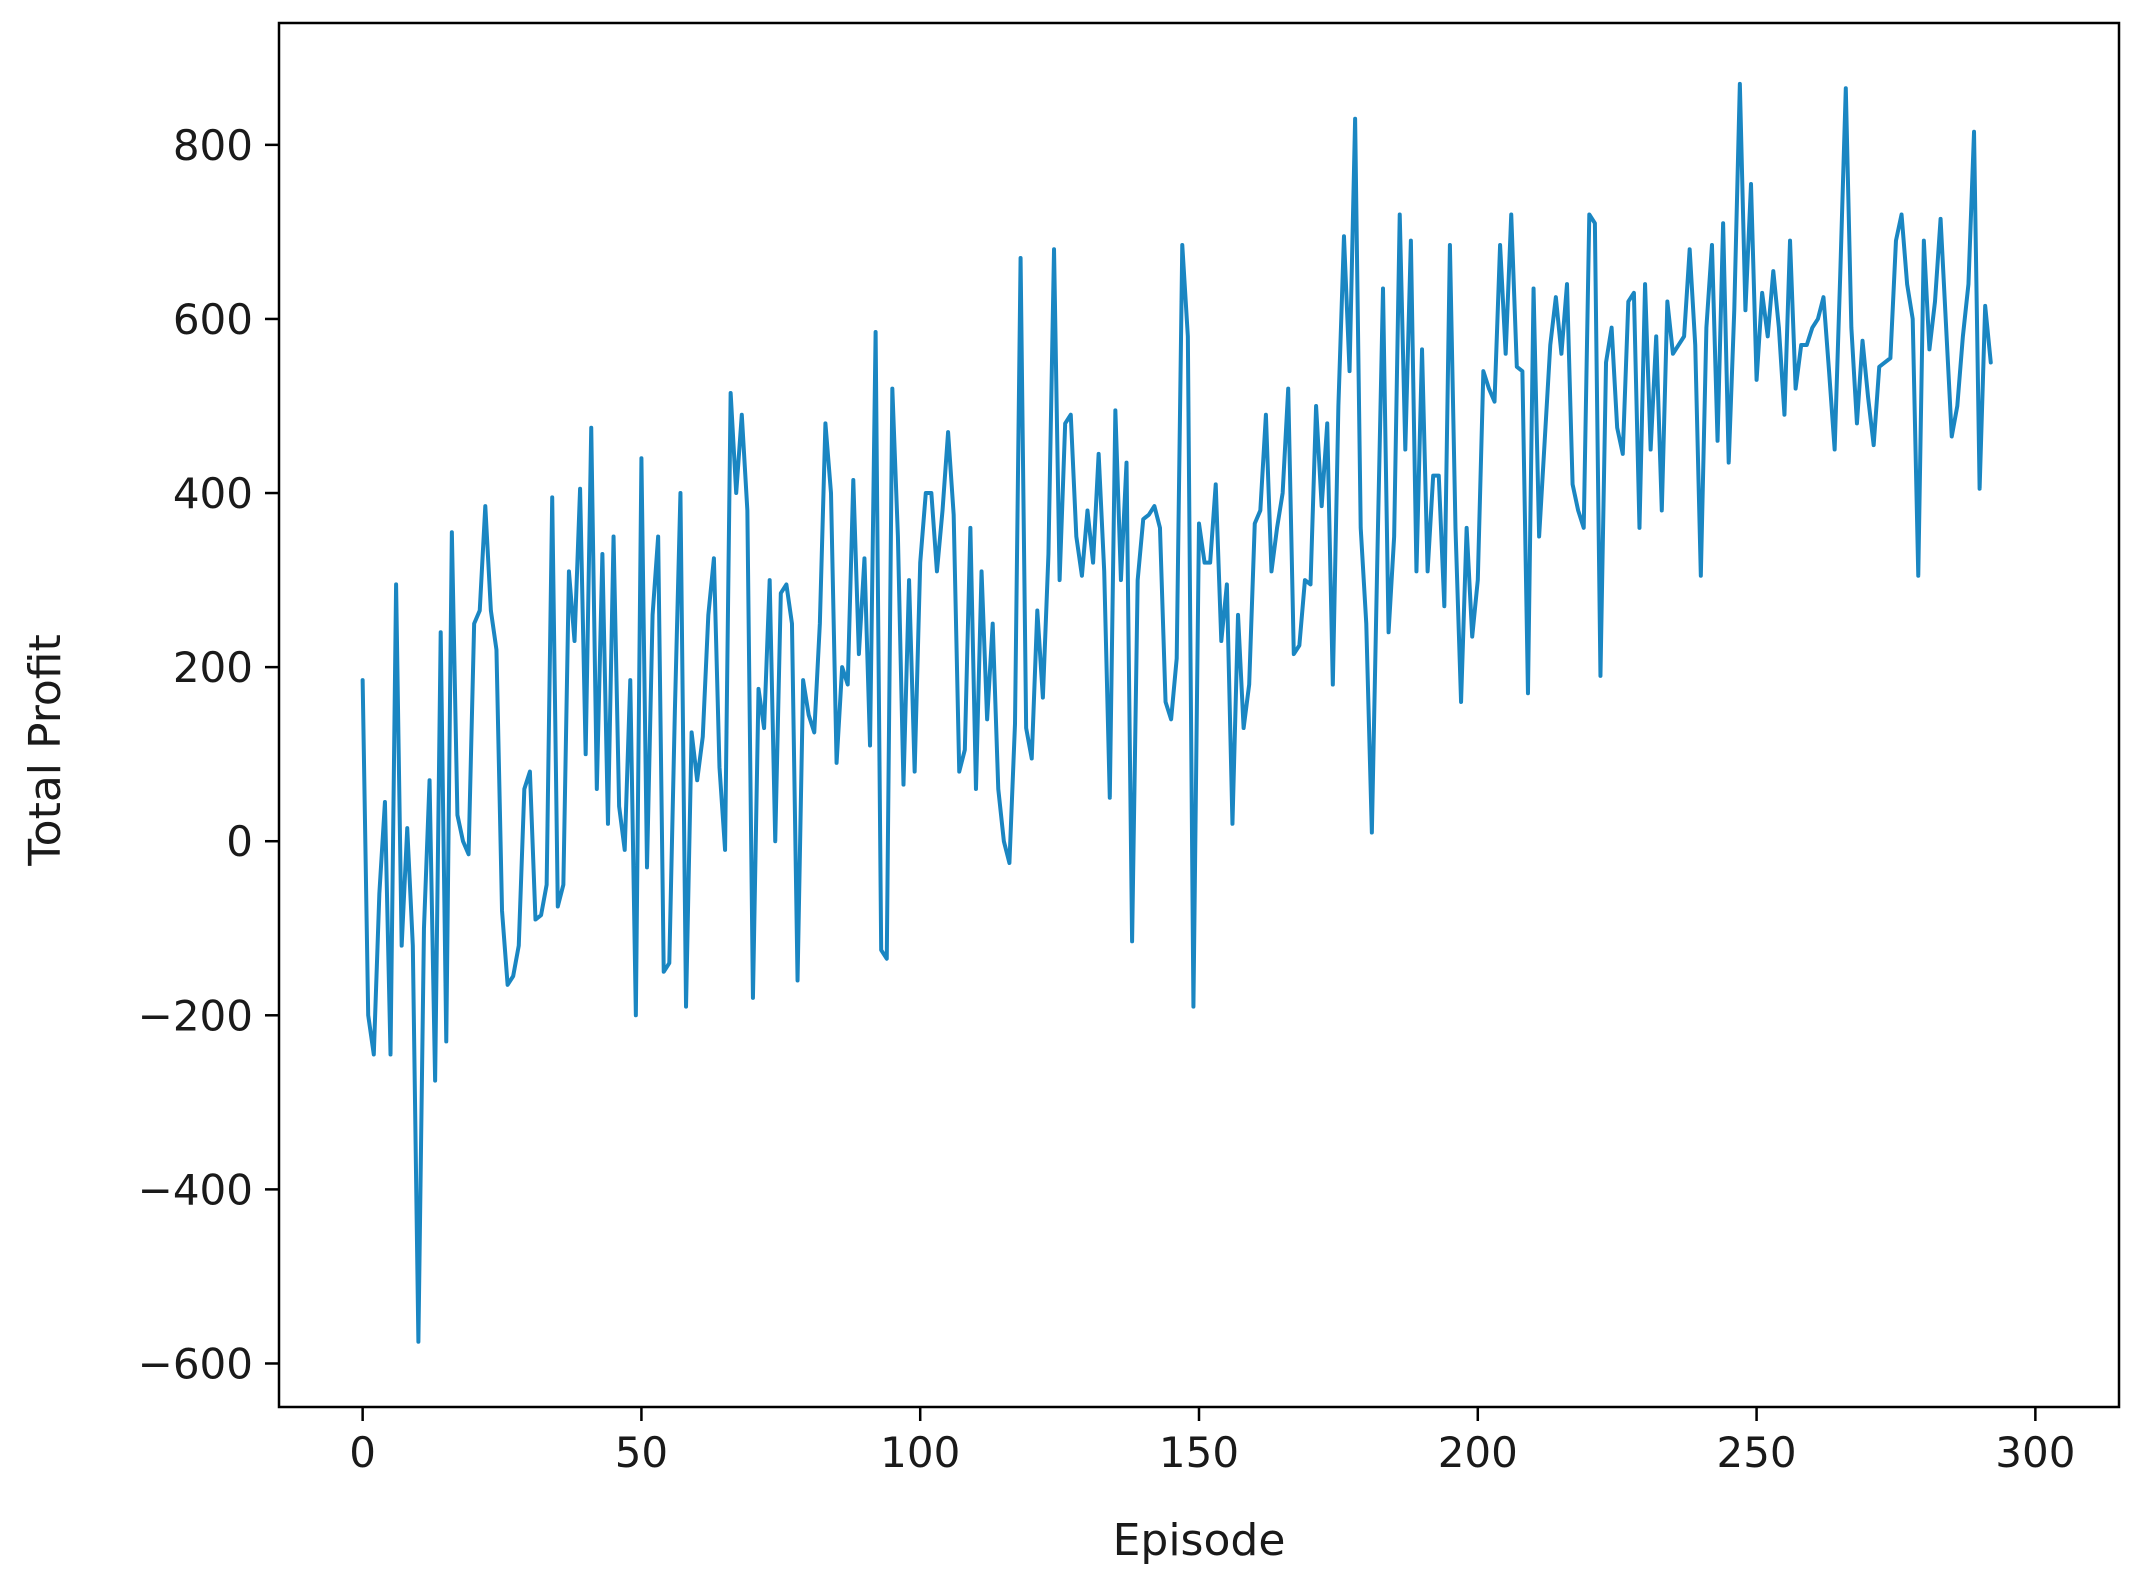 This screenshot has width=2151, height=1581. What do you see at coordinates (1199, 1452) in the screenshot?
I see `x-tick-label: 150` at bounding box center [1199, 1452].